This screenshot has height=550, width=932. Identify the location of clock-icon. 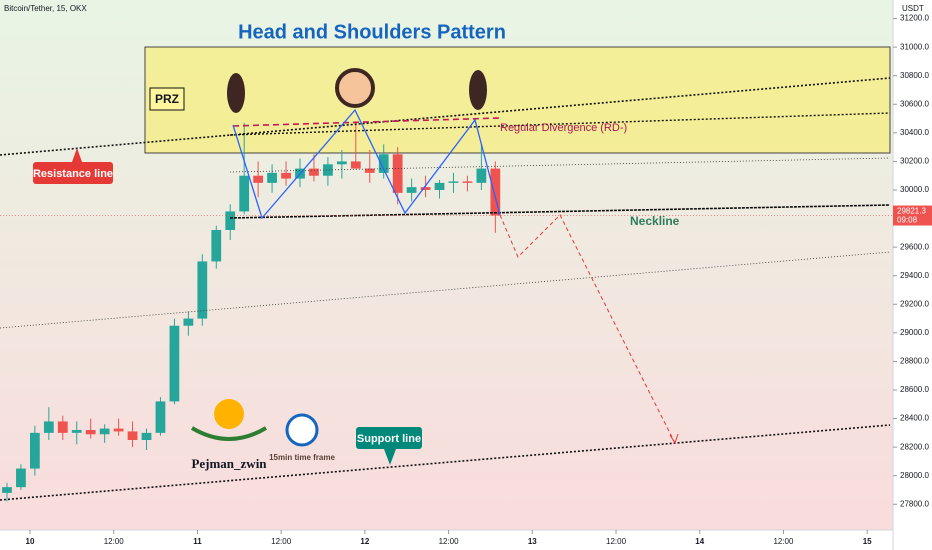
(302, 430).